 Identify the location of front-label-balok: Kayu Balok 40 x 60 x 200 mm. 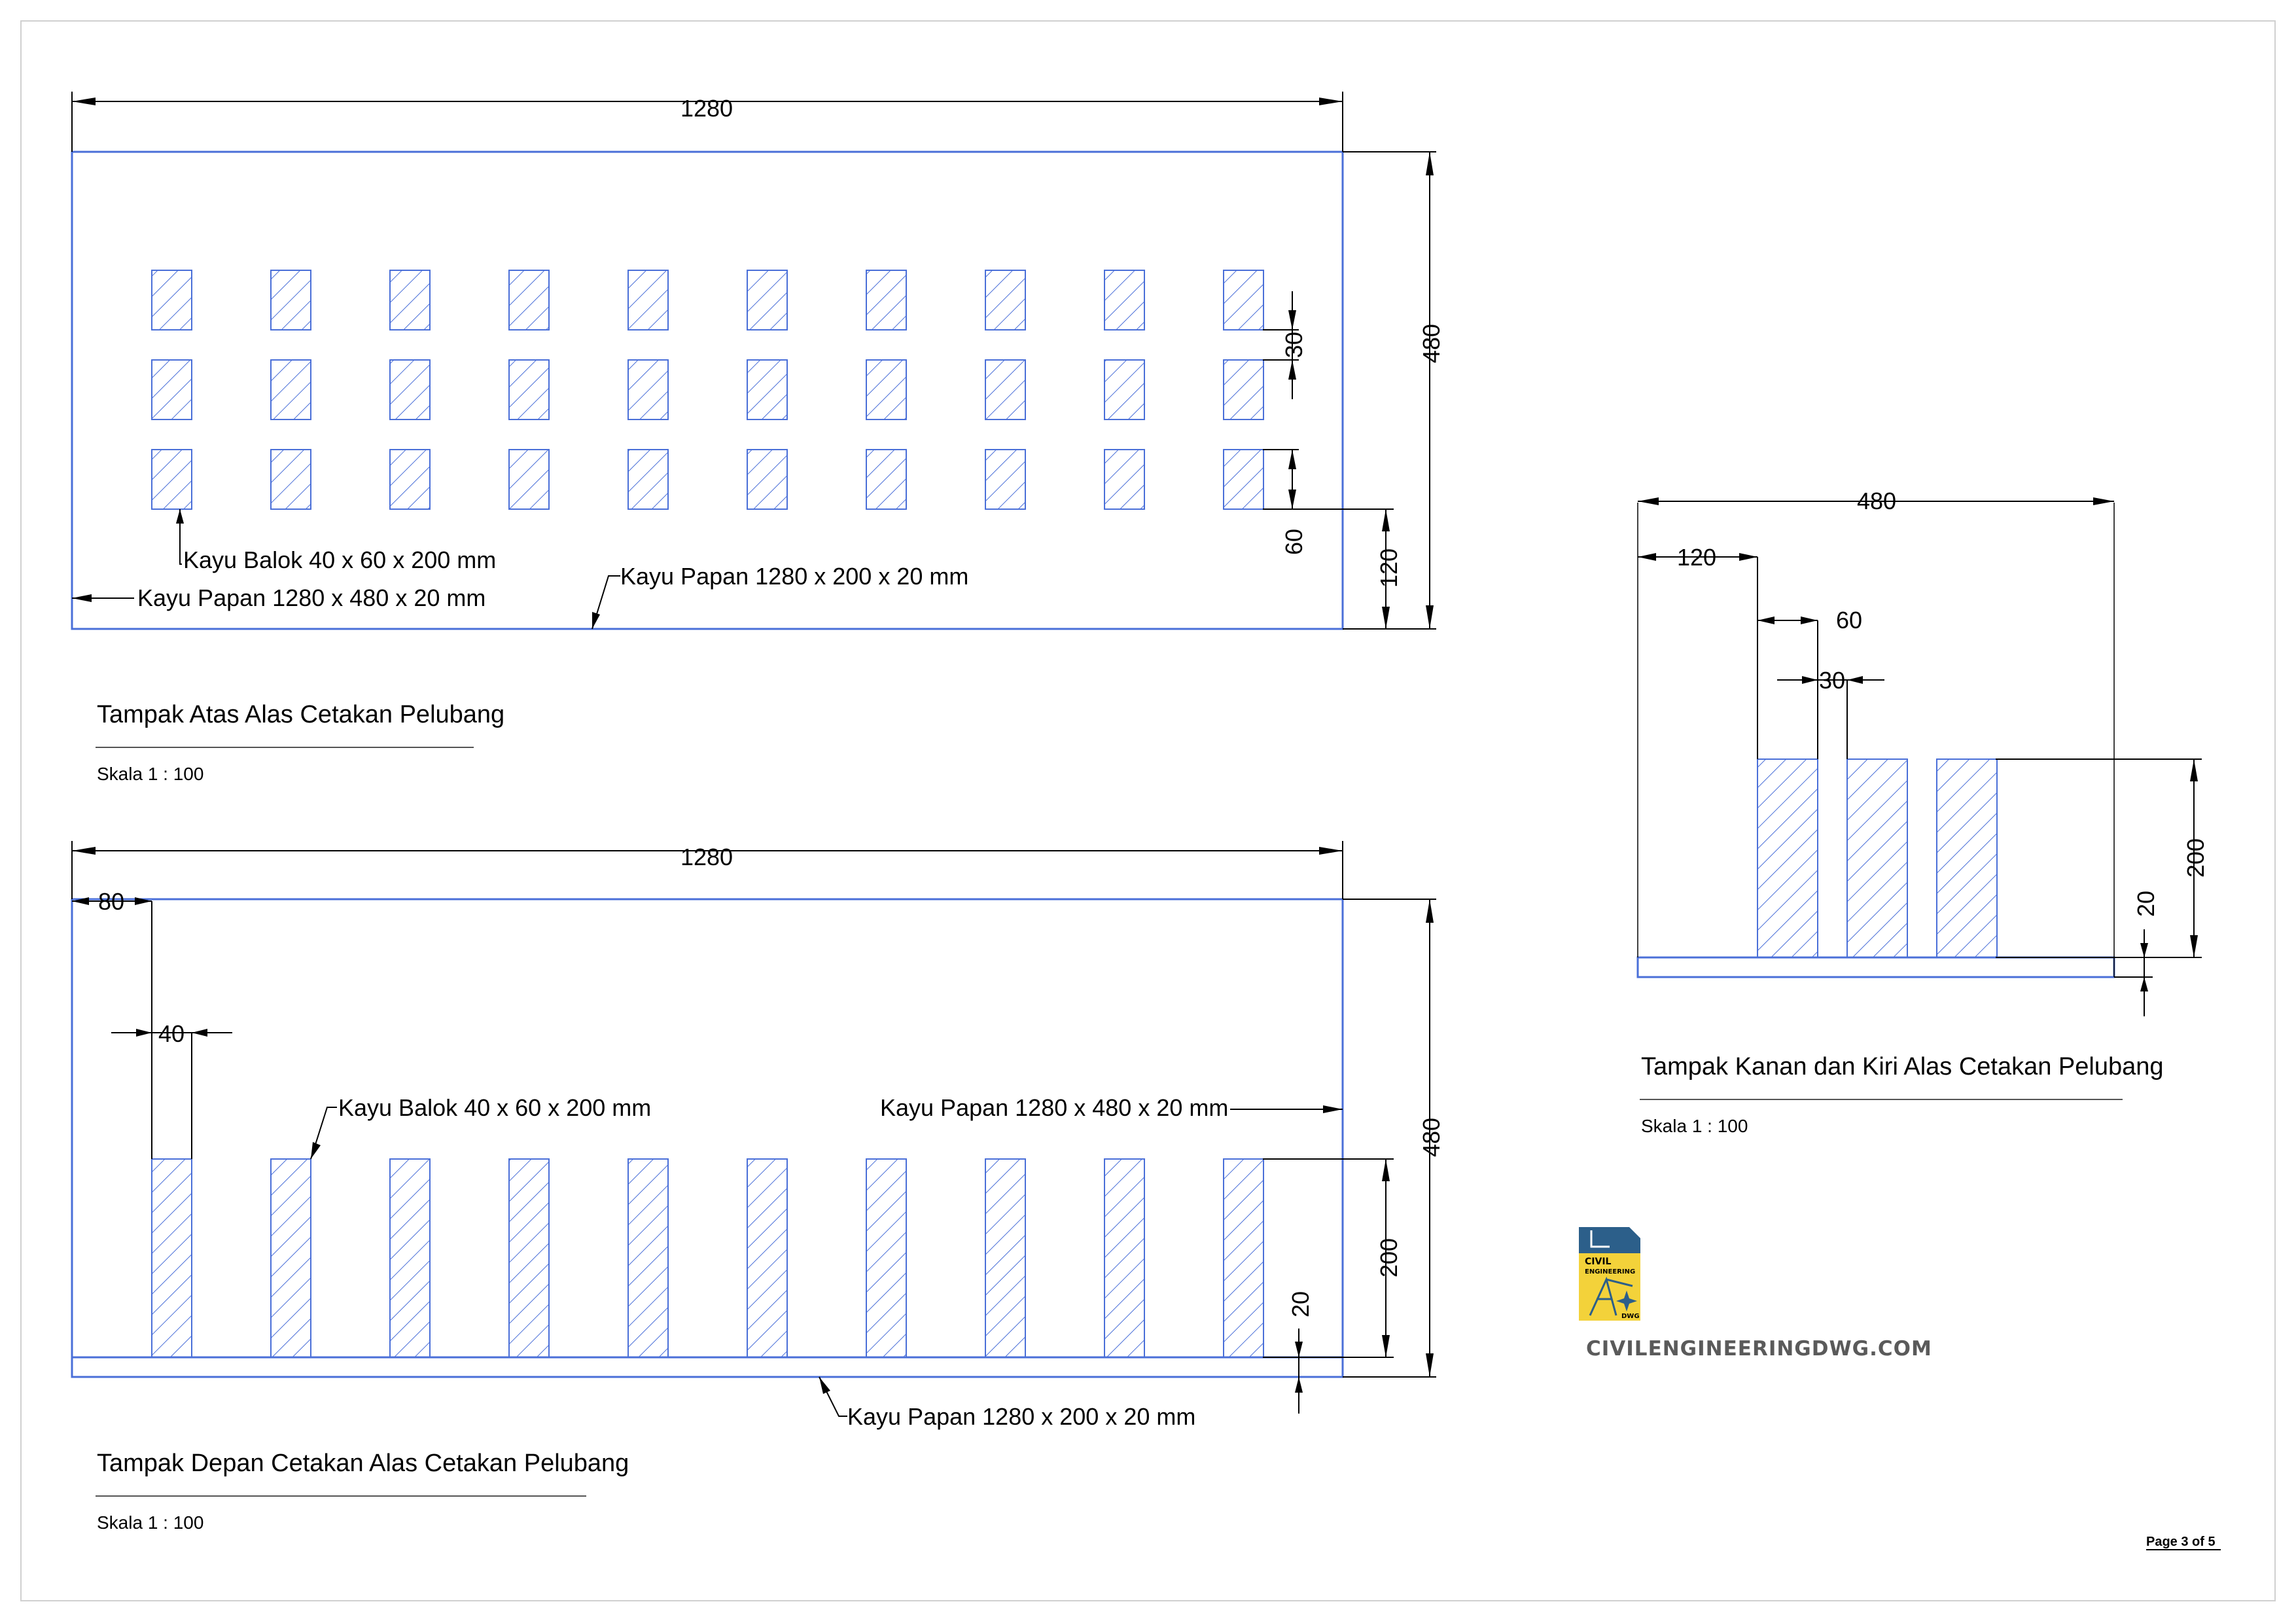
(495, 1107).